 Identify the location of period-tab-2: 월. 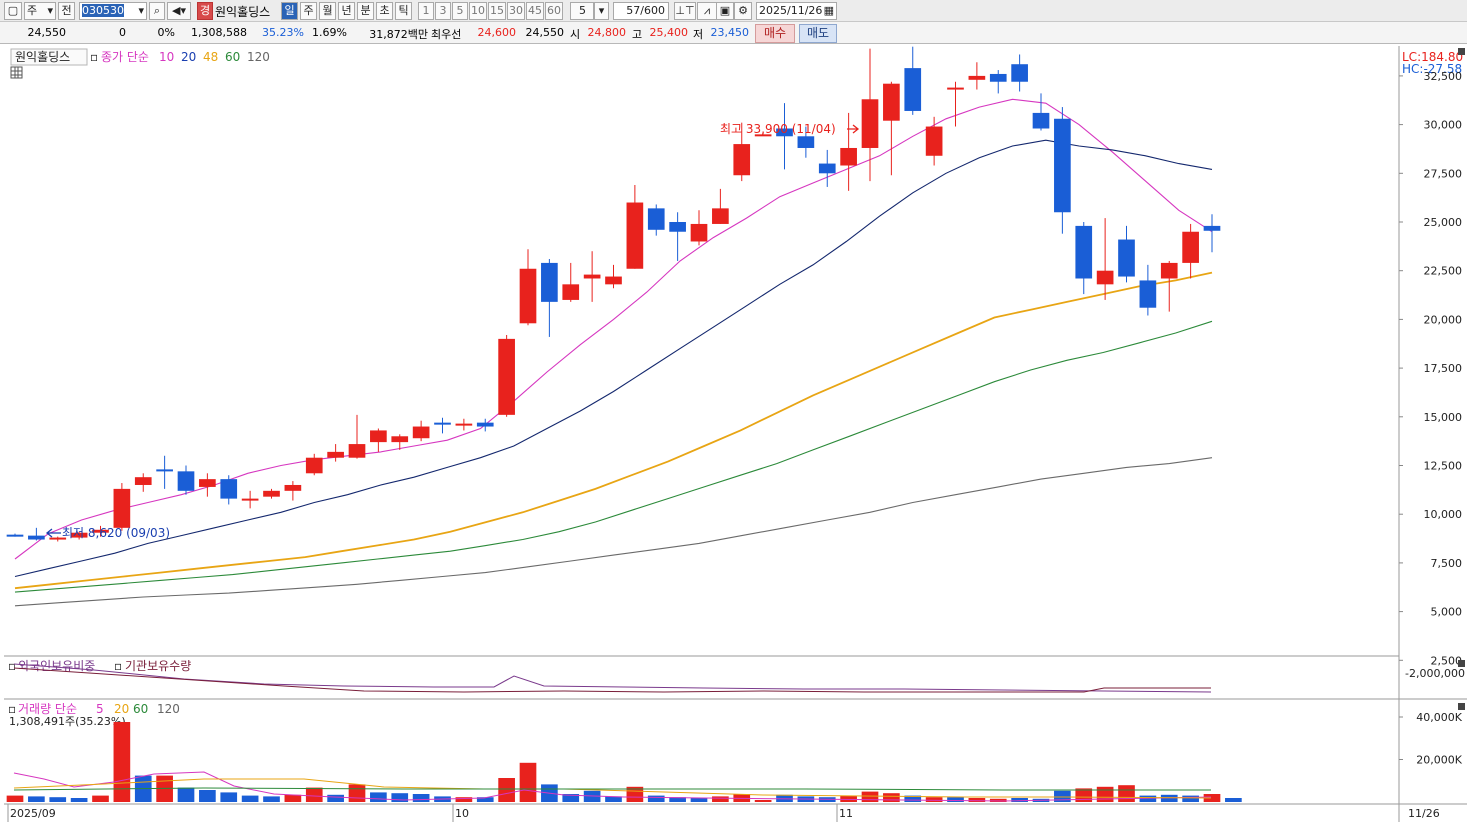
(327, 11).